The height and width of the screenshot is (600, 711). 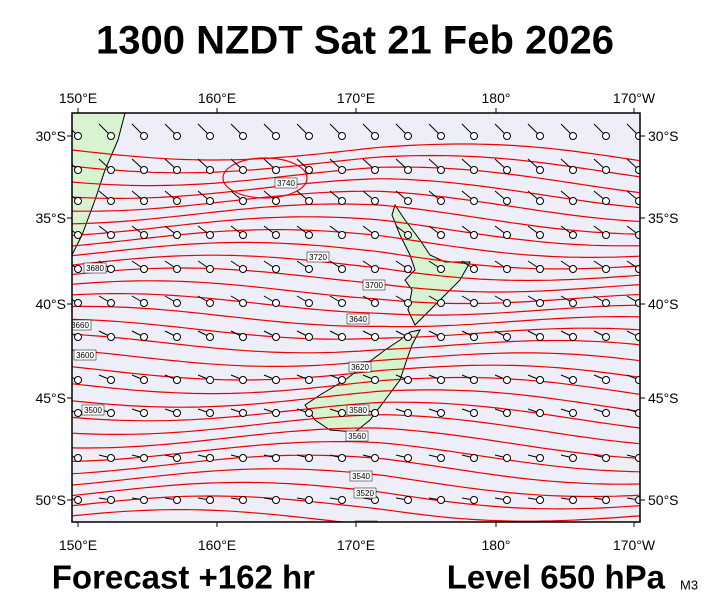 I want to click on lat-label: 40°S, so click(x=50, y=304).